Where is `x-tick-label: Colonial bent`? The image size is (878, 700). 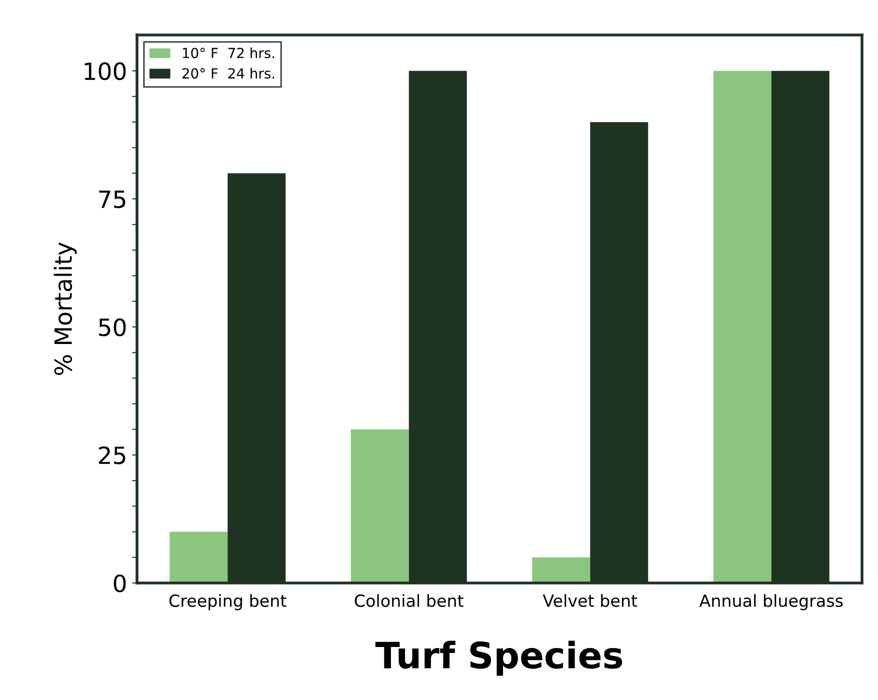 x-tick-label: Colonial bent is located at coordinates (409, 601).